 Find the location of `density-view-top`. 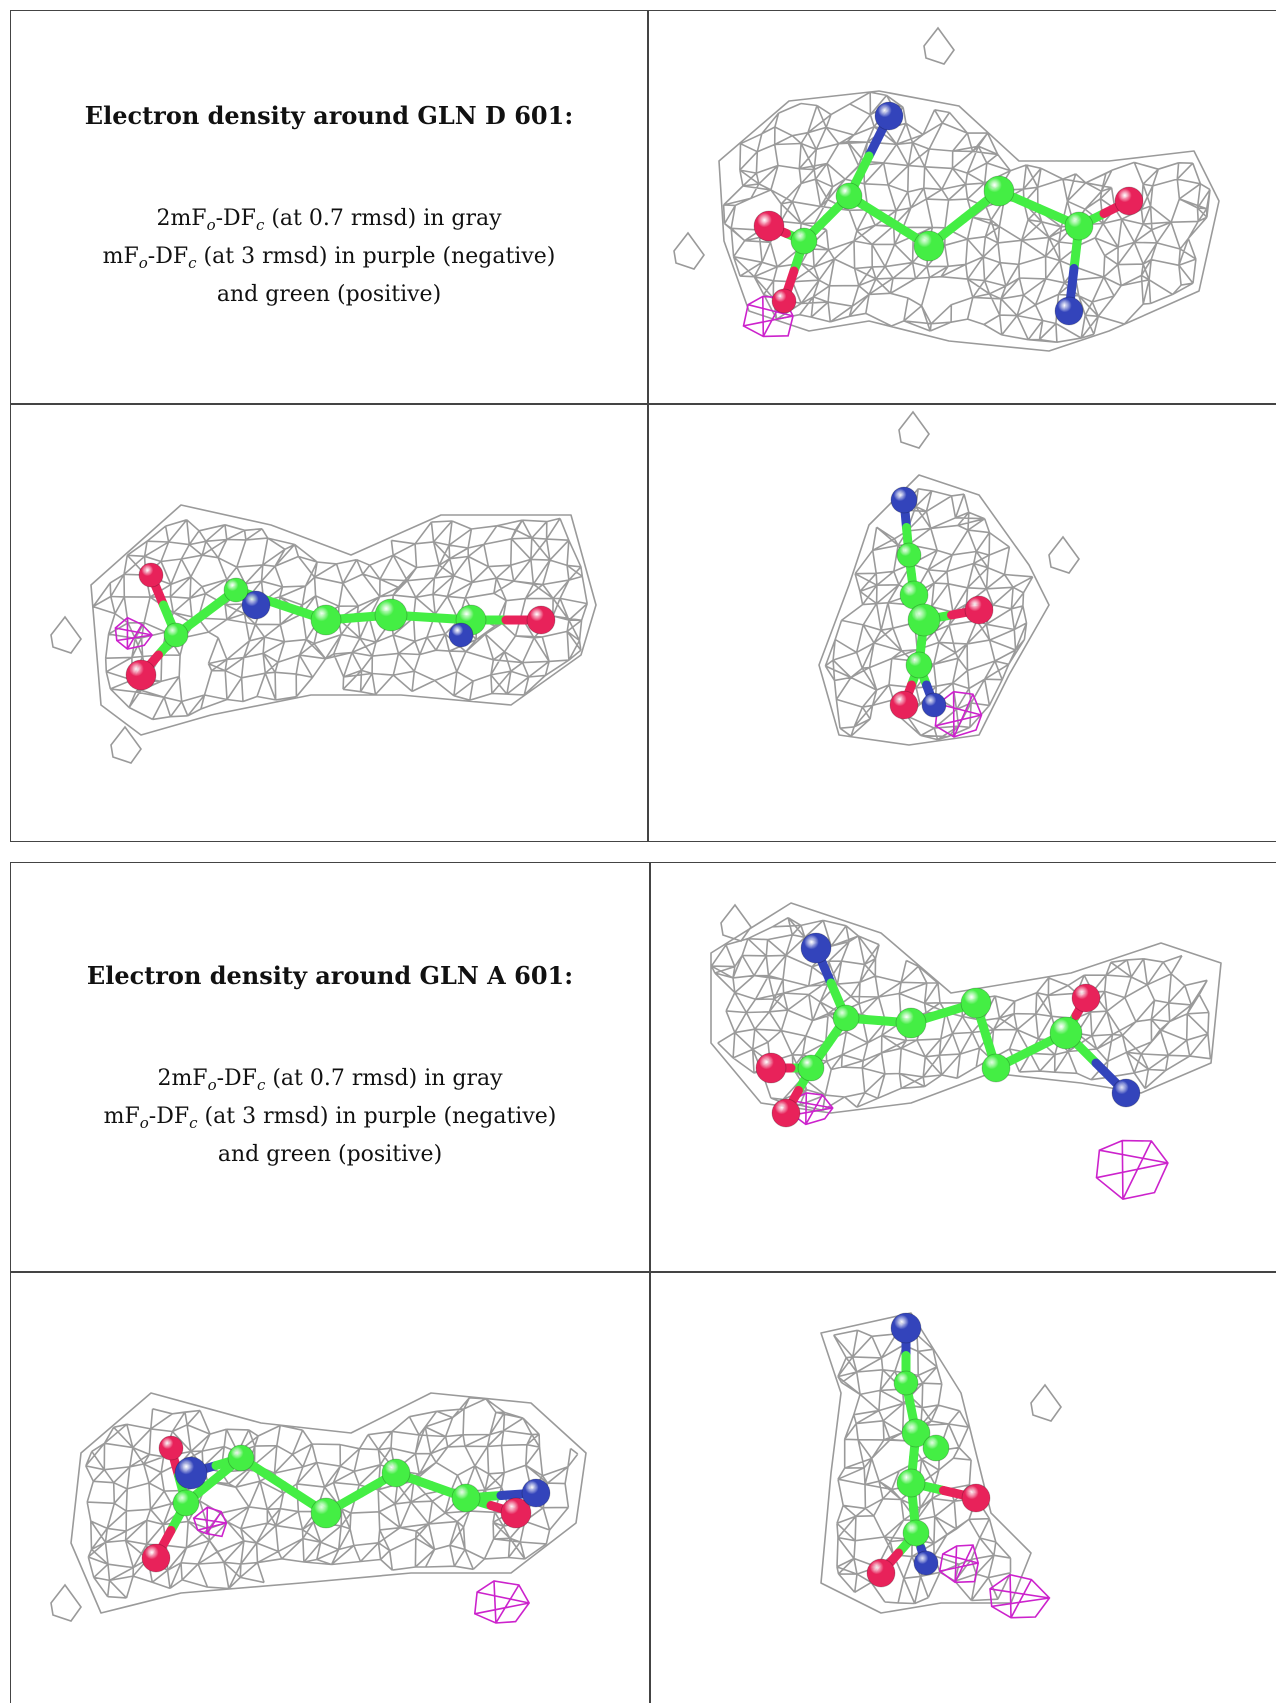

density-view-top is located at coordinates (963, 1067).